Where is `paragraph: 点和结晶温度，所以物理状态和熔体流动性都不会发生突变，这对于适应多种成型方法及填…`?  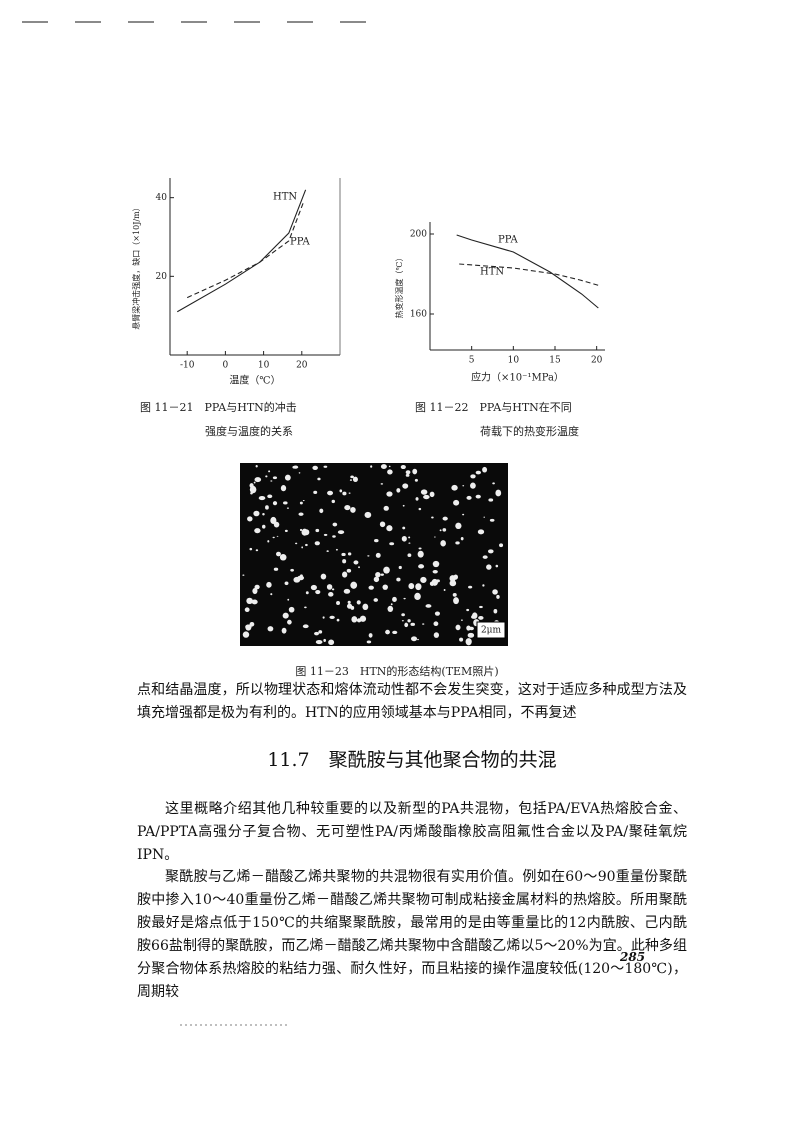 paragraph: 点和结晶温度，所以物理状态和熔体流动性都不会发生突变，这对于适应多种成型方法及填… is located at coordinates (412, 701).